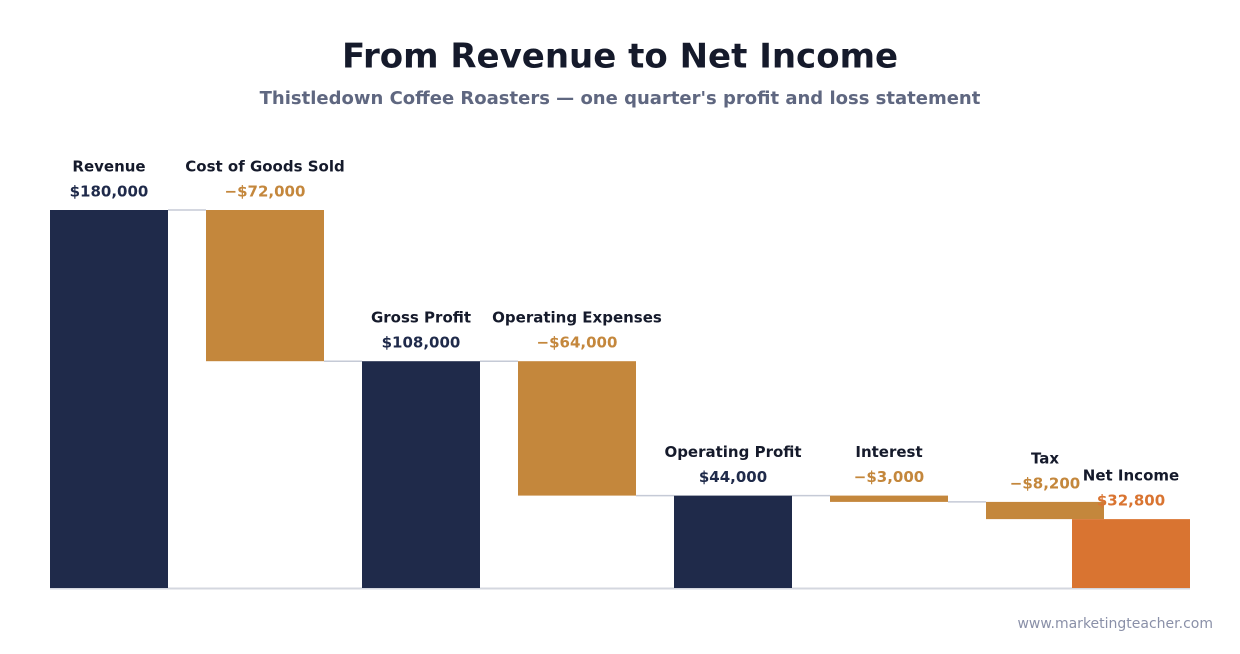  What do you see at coordinates (732, 452) in the screenshot?
I see `category-label: Operating Profit` at bounding box center [732, 452].